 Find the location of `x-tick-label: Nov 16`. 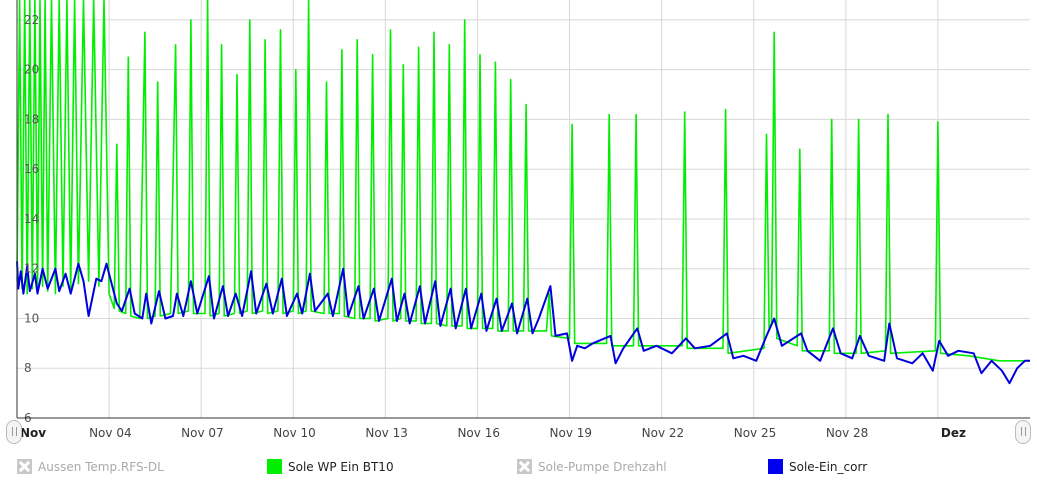

x-tick-label: Nov 16 is located at coordinates (478, 433).